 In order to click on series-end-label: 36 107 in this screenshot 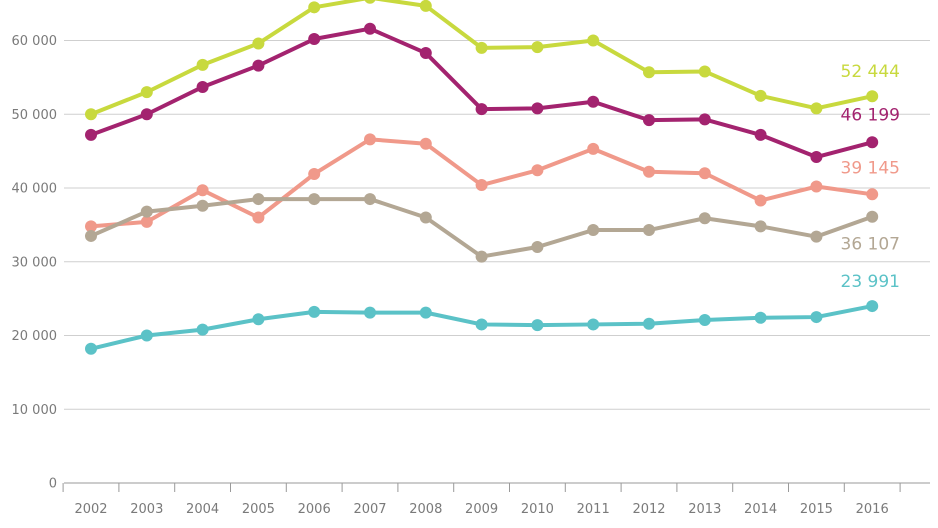, I will do `click(870, 245)`.